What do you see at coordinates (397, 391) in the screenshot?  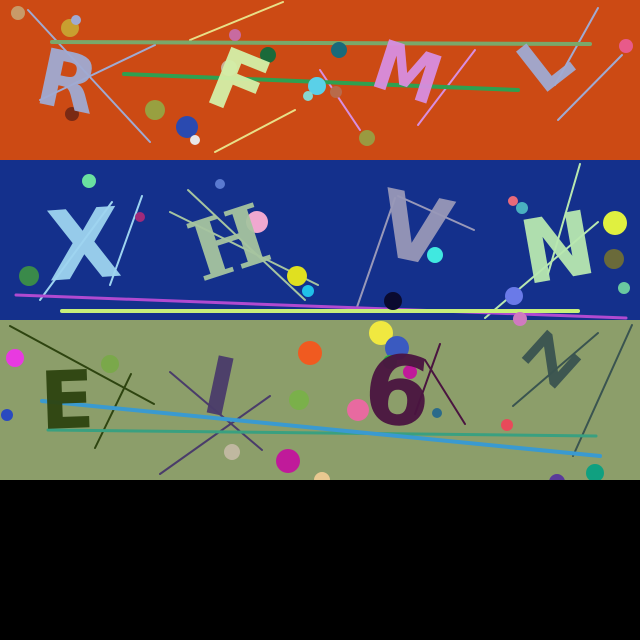 I see `captcha-char-11: 6` at bounding box center [397, 391].